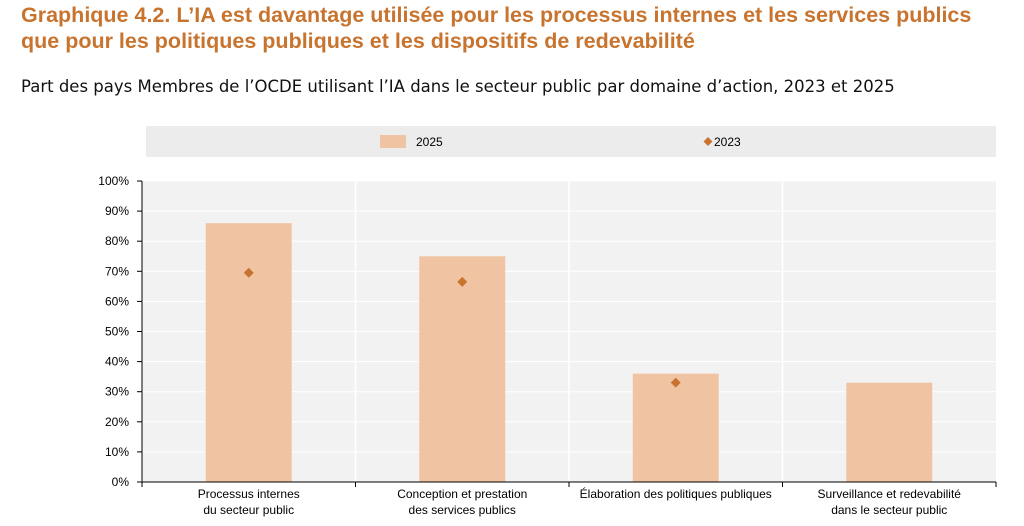 The image size is (1024, 526). Describe the element at coordinates (708, 141) in the screenshot. I see `legend-swatch-2023` at that location.